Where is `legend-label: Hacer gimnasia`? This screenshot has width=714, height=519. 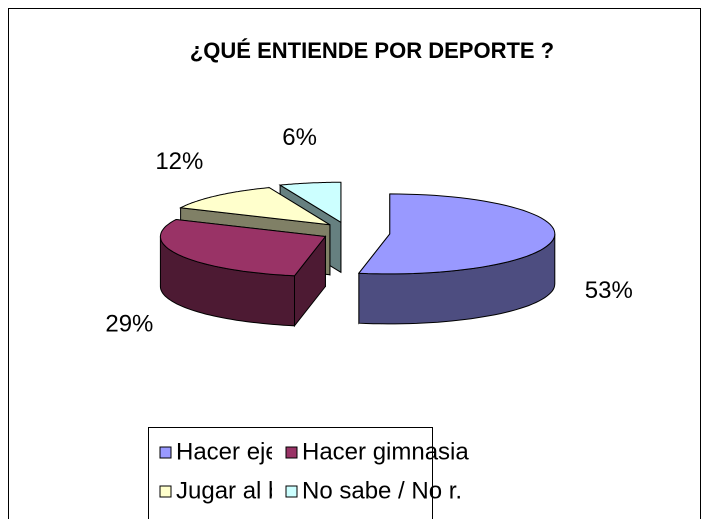
legend-label: Hacer gimnasia is located at coordinates (385, 451).